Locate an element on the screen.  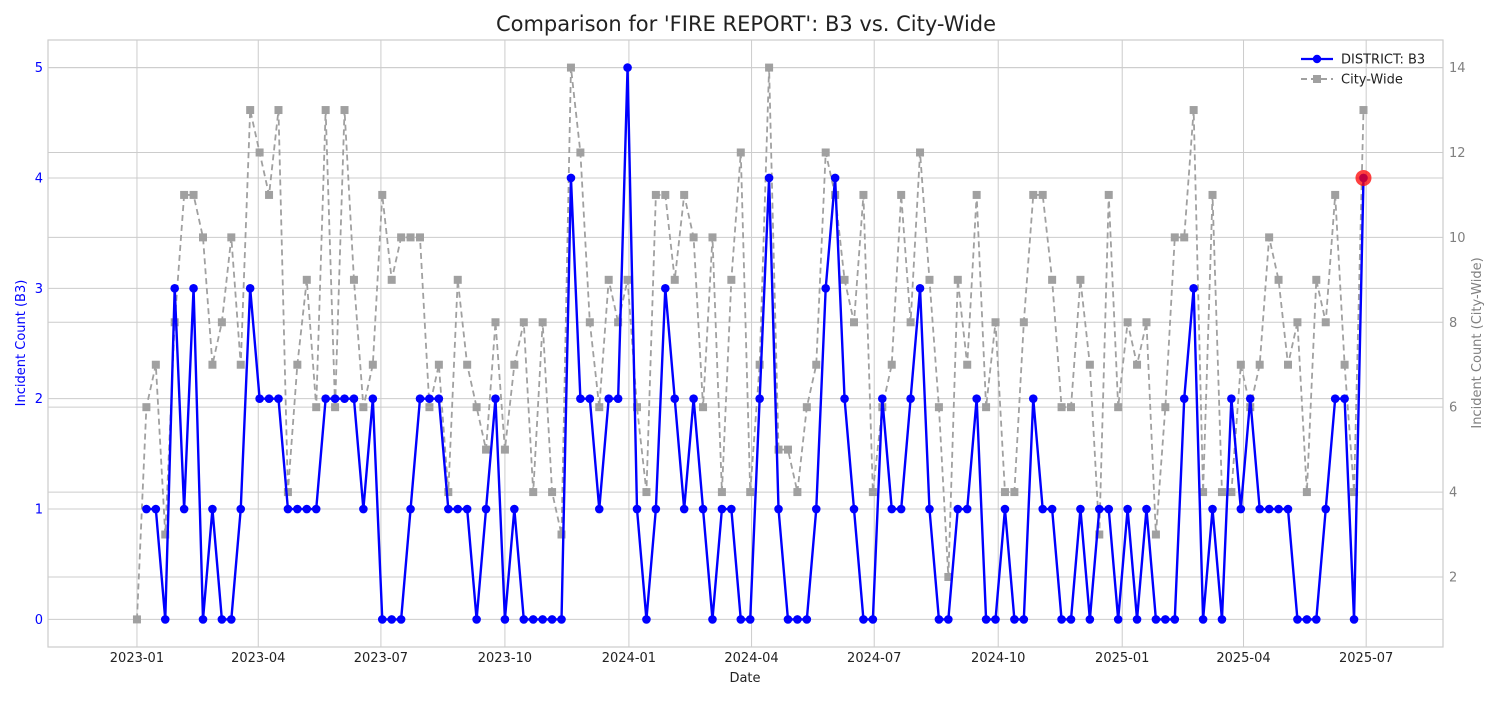
legend-citywide-label: City-Wide is located at coordinates (1372, 80).